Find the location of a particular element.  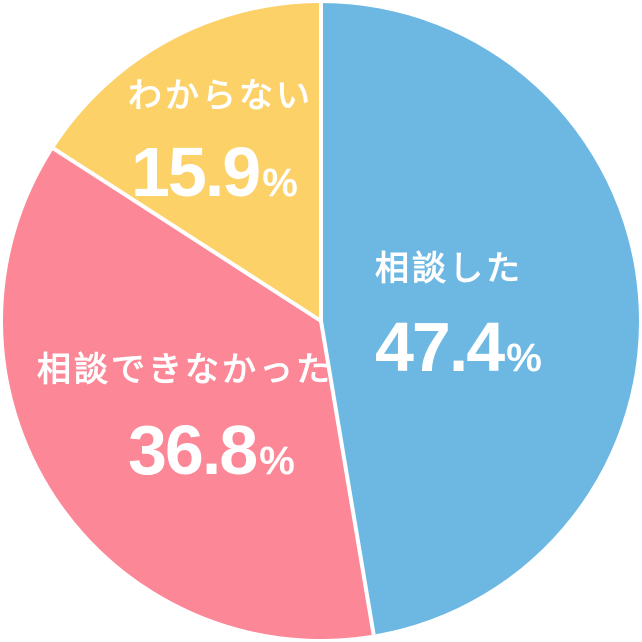

slice-label: わからない is located at coordinates (220, 96).